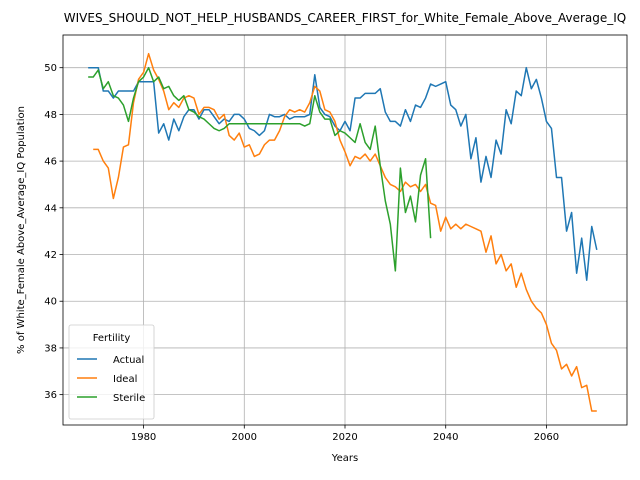 Image resolution: width=640 pixels, height=480 pixels. Describe the element at coordinates (244, 437) in the screenshot. I see `x-tick-label: 2000` at that location.